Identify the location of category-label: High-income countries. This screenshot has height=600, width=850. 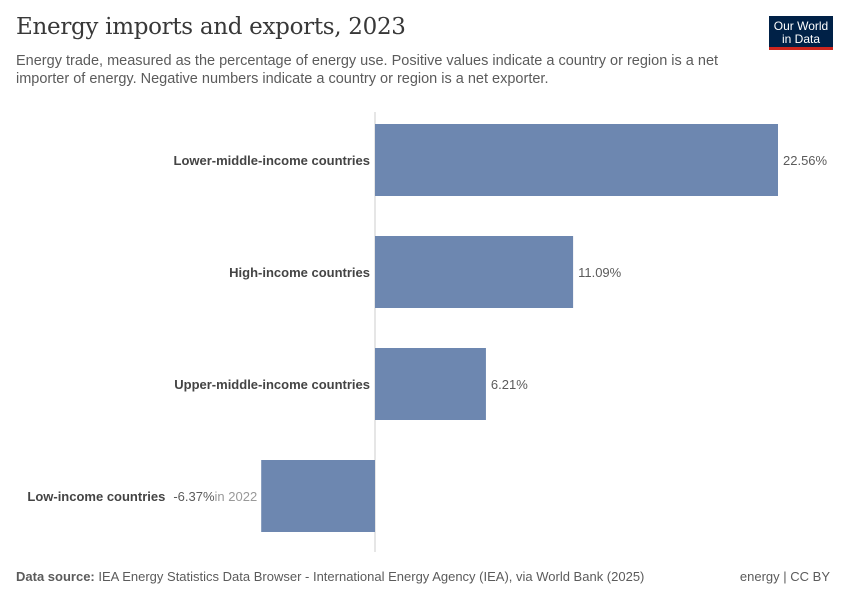
(299, 272).